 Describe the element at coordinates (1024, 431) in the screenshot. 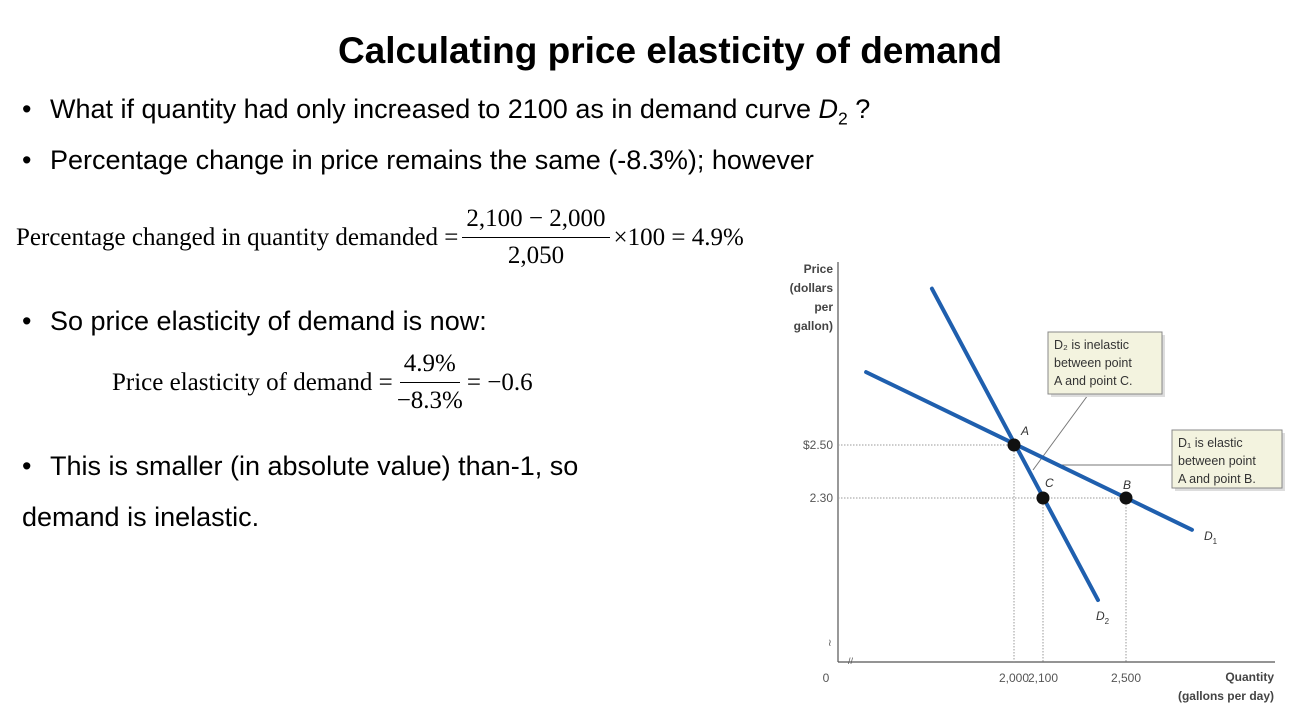

I see `point-label-a: A` at that location.